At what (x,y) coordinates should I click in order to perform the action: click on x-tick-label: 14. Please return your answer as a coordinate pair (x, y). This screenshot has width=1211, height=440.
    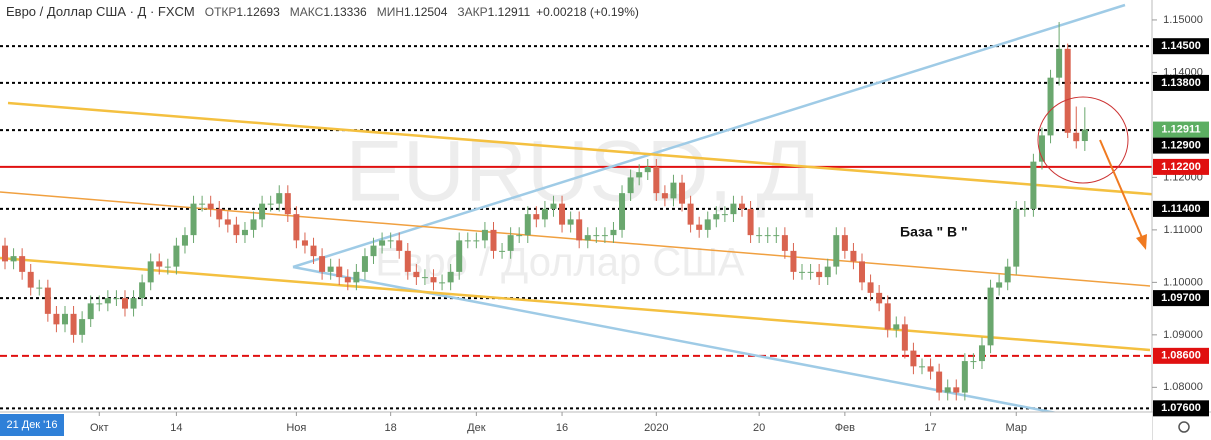
    Looking at the image, I should click on (176, 428).